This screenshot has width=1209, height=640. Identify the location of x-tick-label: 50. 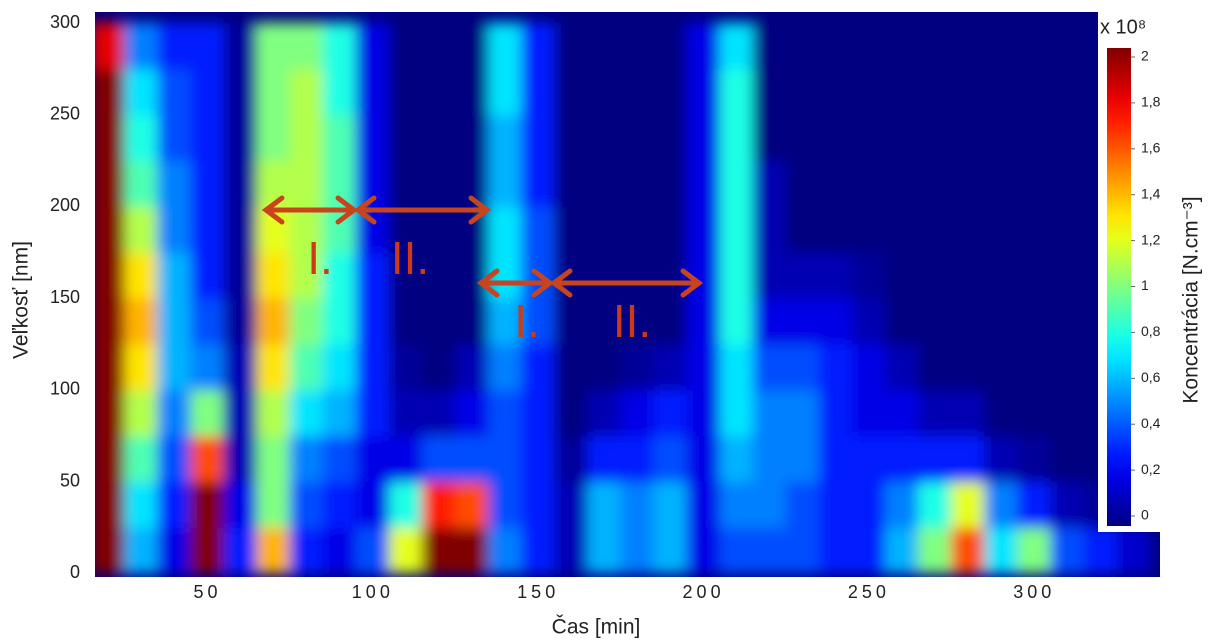
(207, 592).